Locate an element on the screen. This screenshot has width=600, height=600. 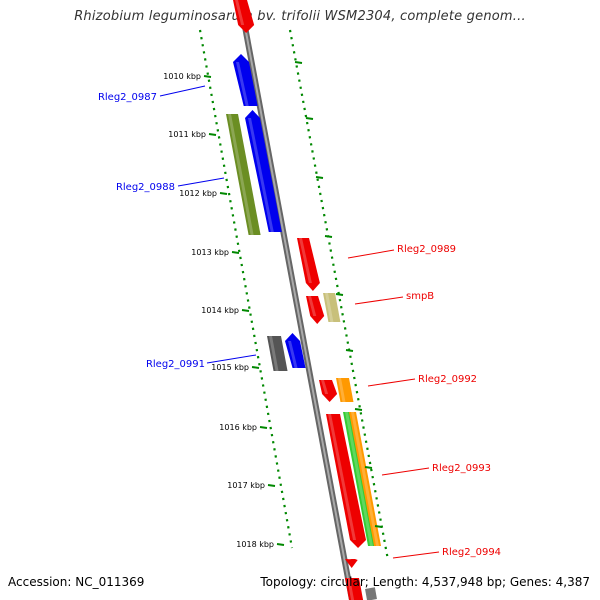
gene-rleg2-0992-orange is located at coordinates (345, 390).